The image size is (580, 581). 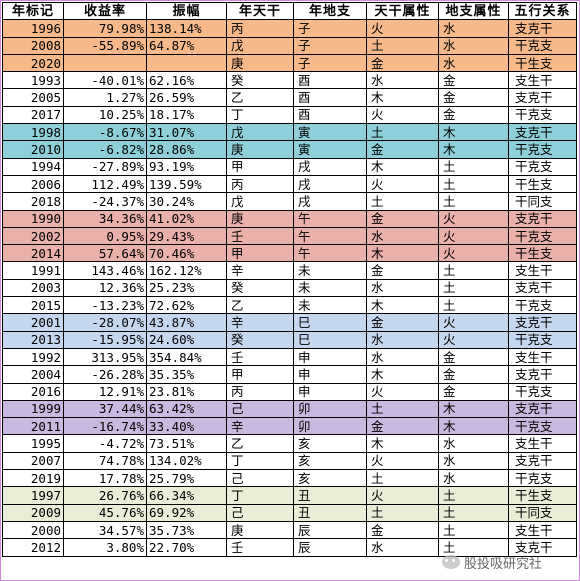 What do you see at coordinates (33, 115) in the screenshot?
I see `cell-year: 2017` at bounding box center [33, 115].